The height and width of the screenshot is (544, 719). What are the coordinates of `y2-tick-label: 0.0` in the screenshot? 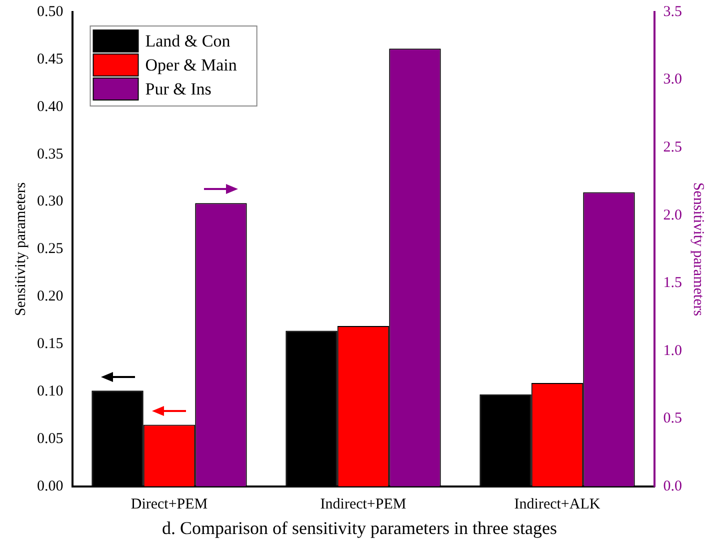 It's located at (672, 486).